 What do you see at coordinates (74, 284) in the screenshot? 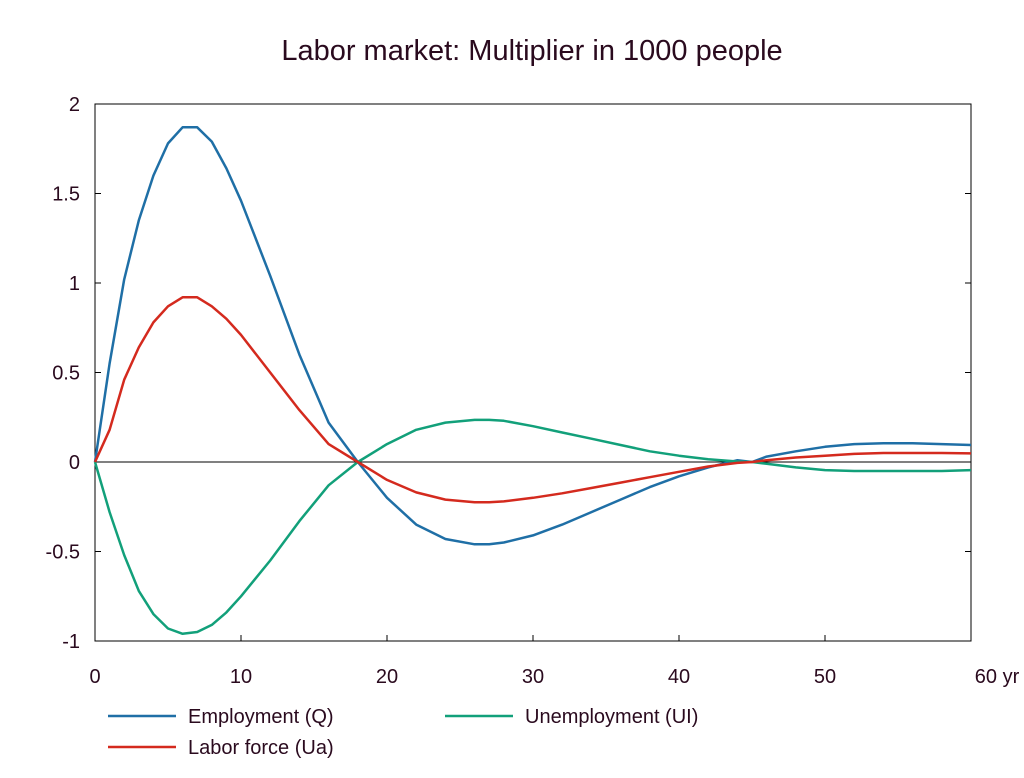
I see `y-tick-label: 1` at bounding box center [74, 284].